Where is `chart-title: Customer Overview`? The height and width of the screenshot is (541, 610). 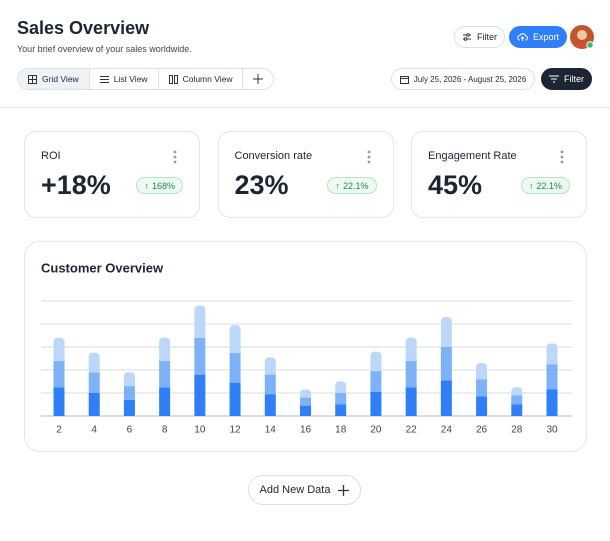
chart-title: Customer Overview is located at coordinates (102, 267).